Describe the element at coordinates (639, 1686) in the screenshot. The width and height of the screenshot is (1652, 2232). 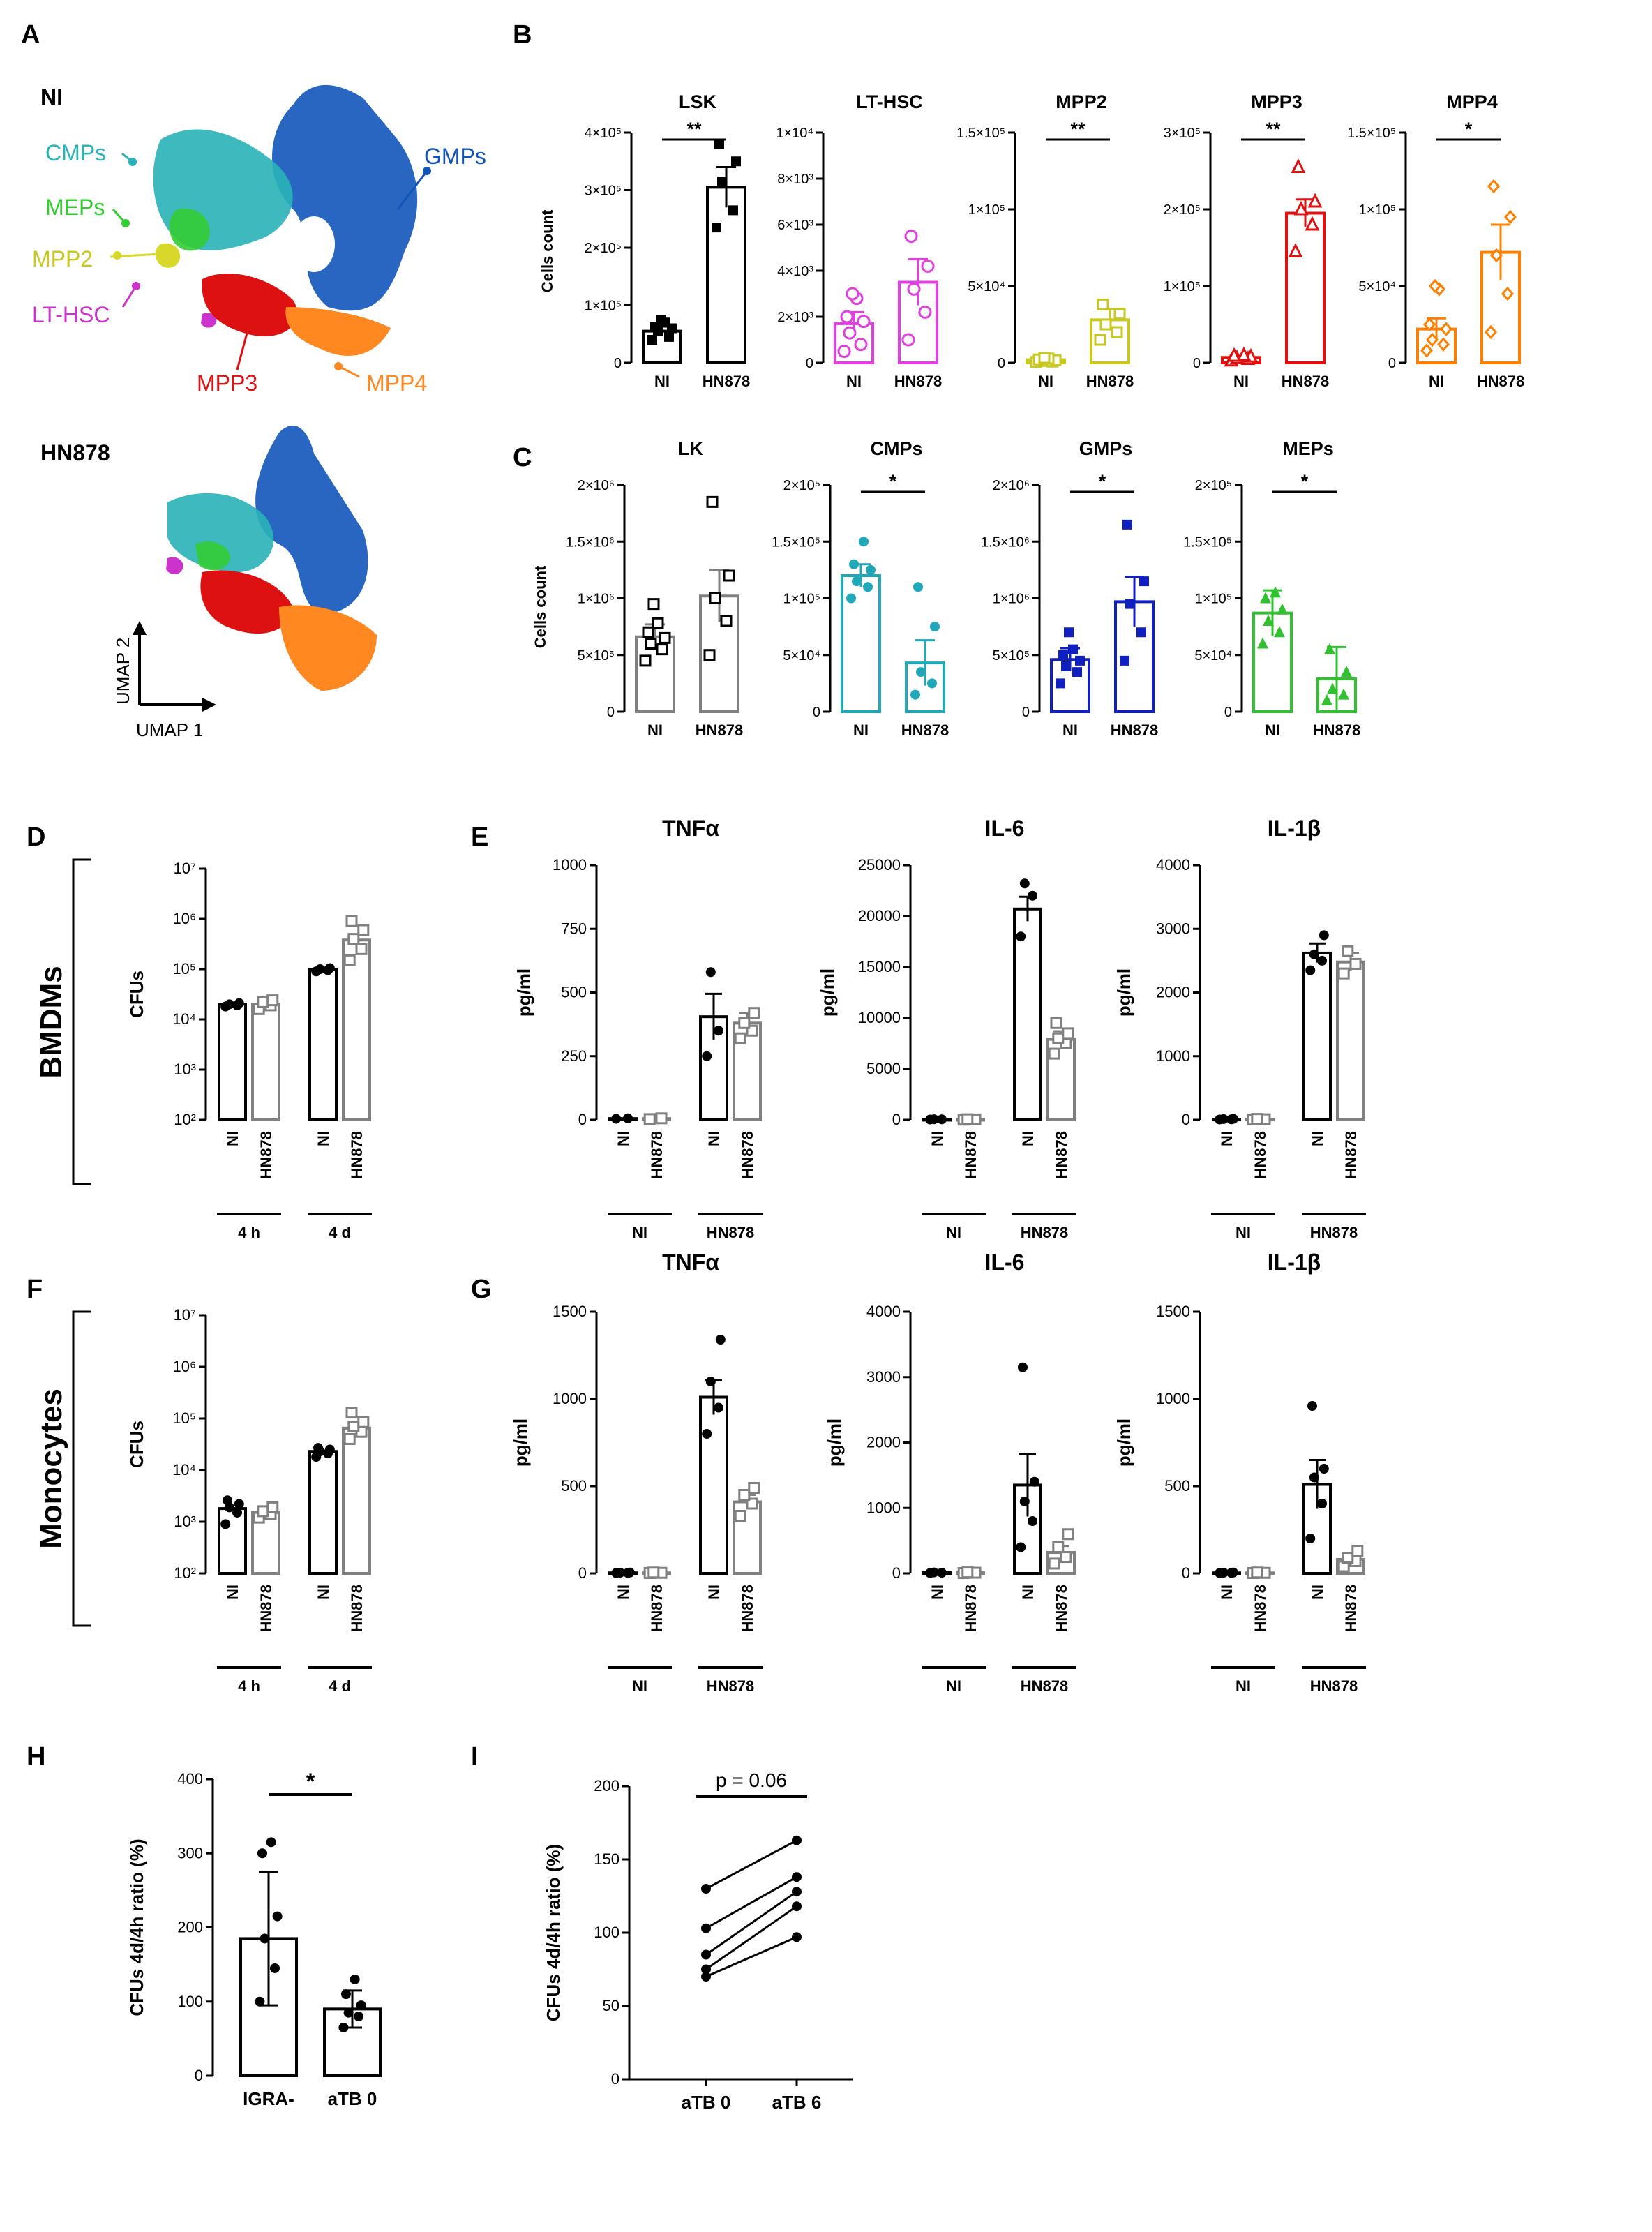
I see `group-label: NI` at that location.